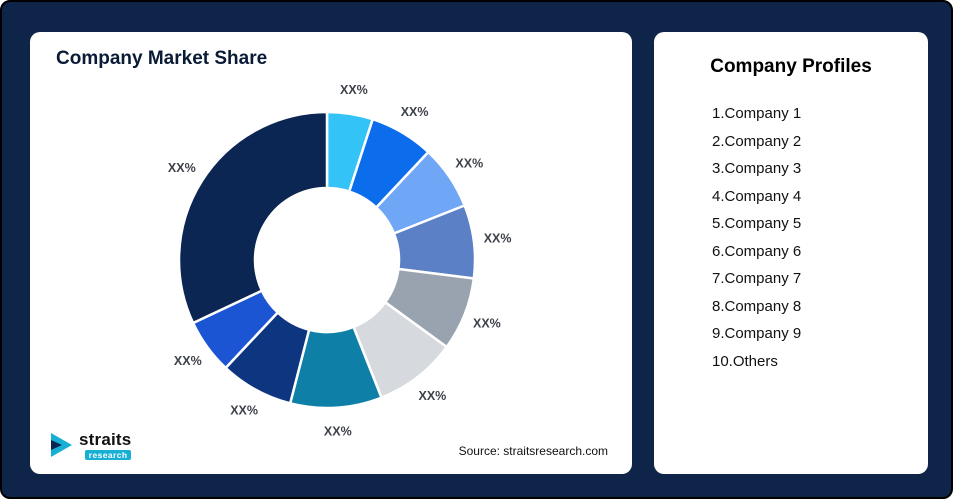  What do you see at coordinates (182, 168) in the screenshot?
I see `segment-label-10: XX%` at bounding box center [182, 168].